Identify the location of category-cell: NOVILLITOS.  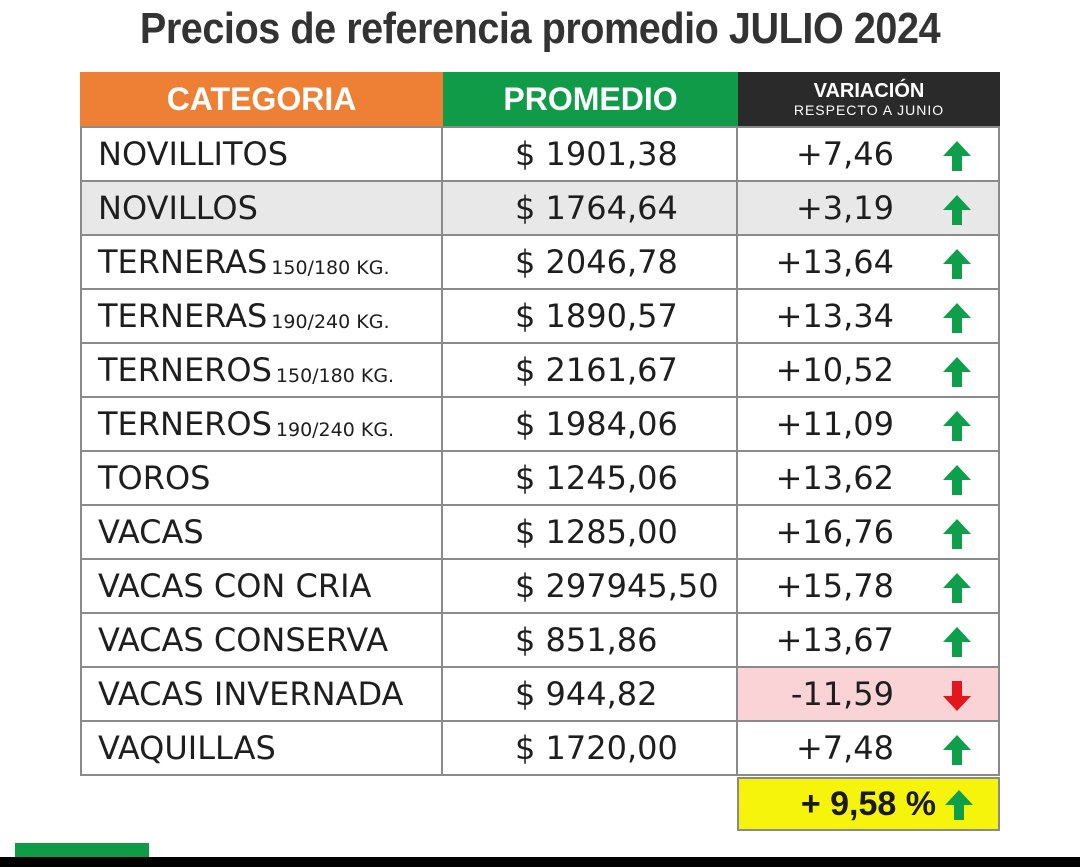
(261, 154).